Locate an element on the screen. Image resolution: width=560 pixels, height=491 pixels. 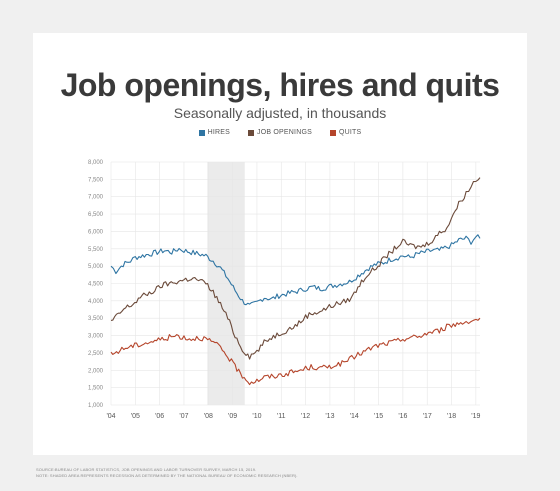
y-tick-label: 4,000 is located at coordinates (96, 302).